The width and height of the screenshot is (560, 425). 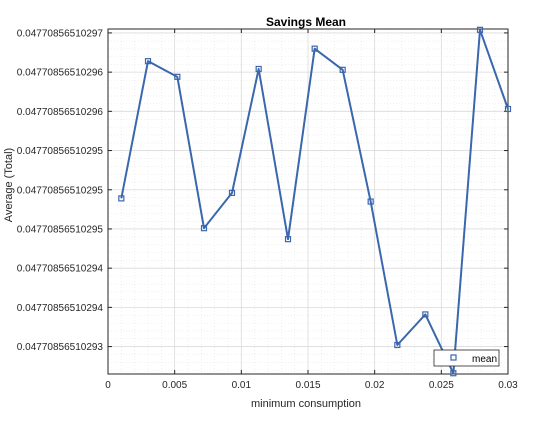 I want to click on x-tick-label: 0.005, so click(x=174, y=385).